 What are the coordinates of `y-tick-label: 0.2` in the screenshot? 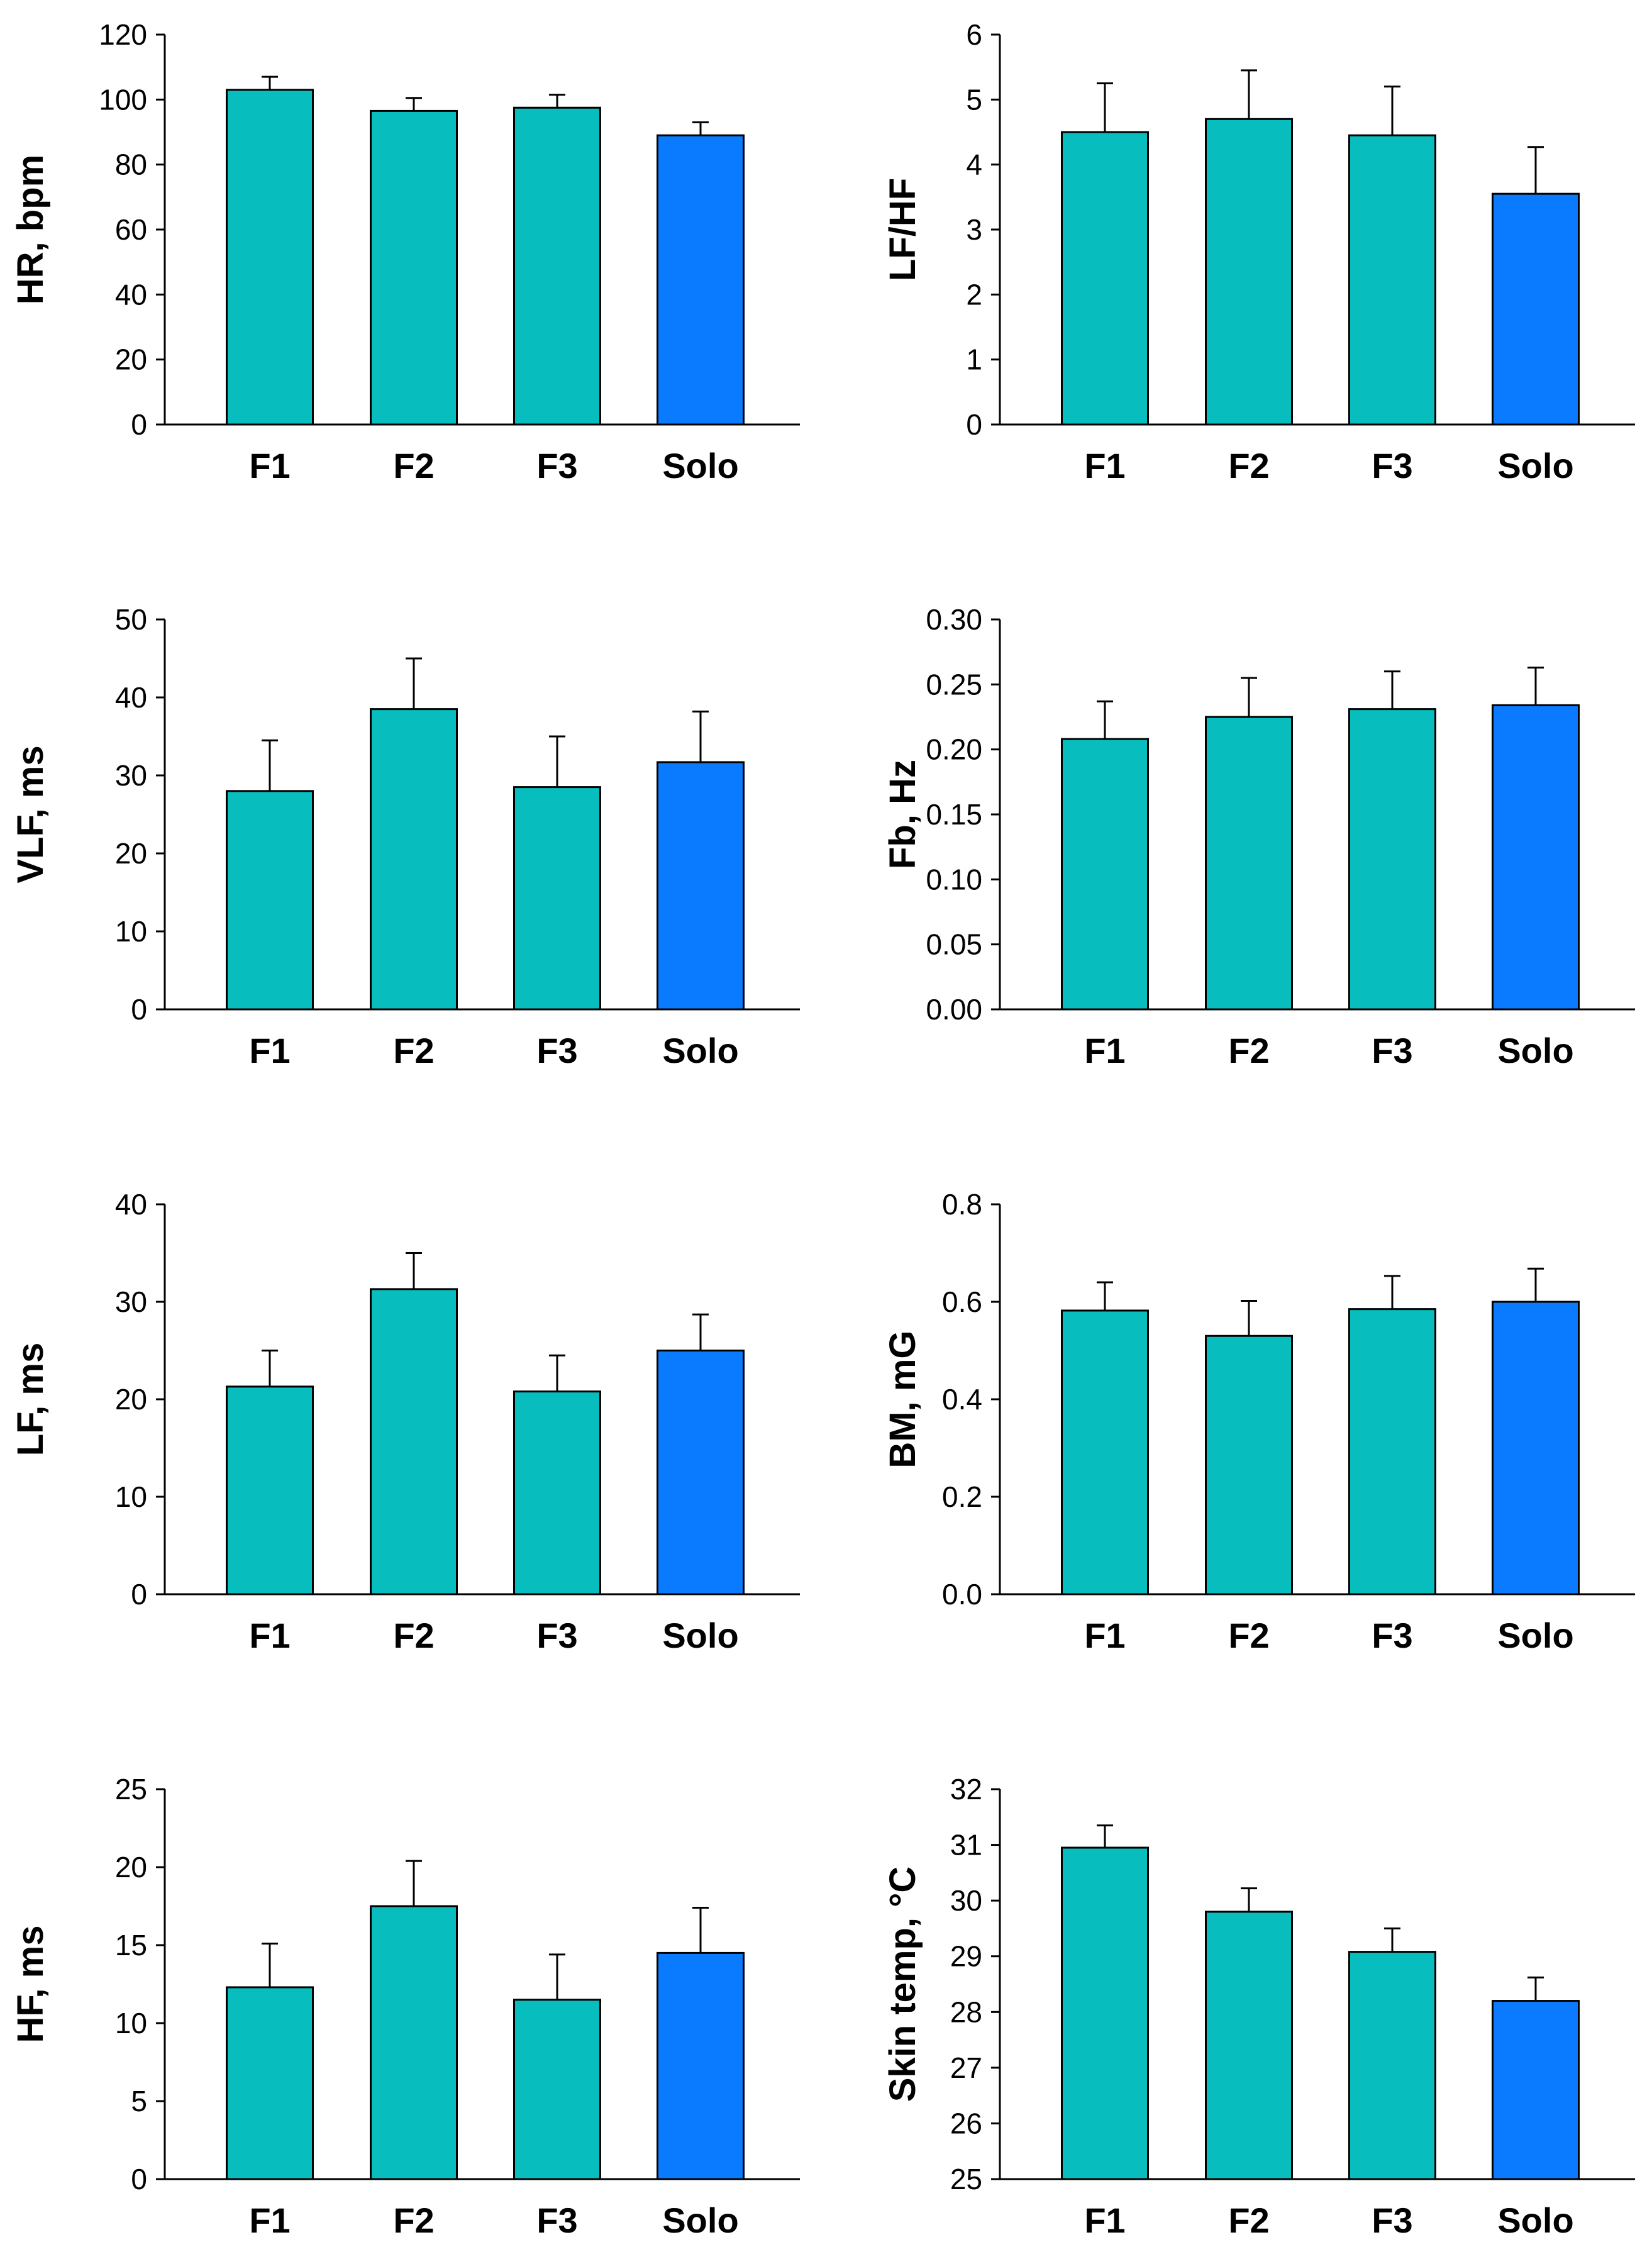 It's located at (962, 1497).